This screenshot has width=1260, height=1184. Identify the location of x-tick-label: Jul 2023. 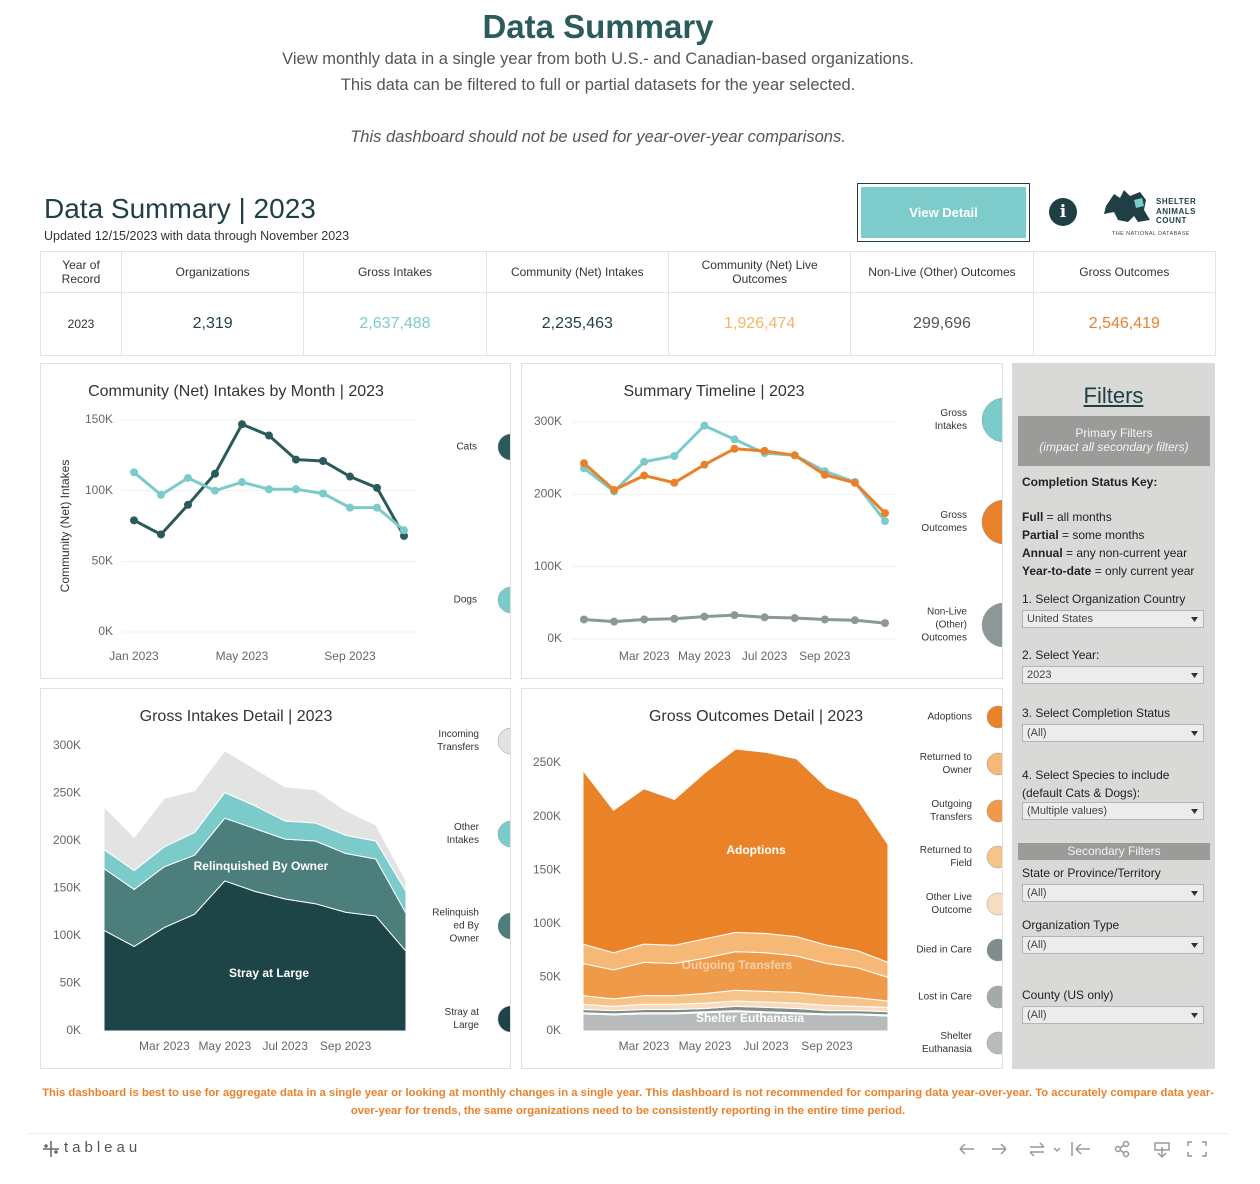
(766, 1046).